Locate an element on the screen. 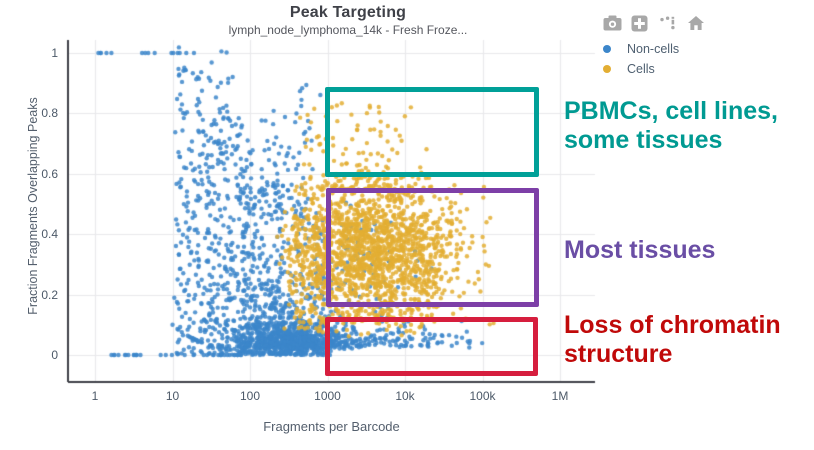  download-plot-button is located at coordinates (612, 23).